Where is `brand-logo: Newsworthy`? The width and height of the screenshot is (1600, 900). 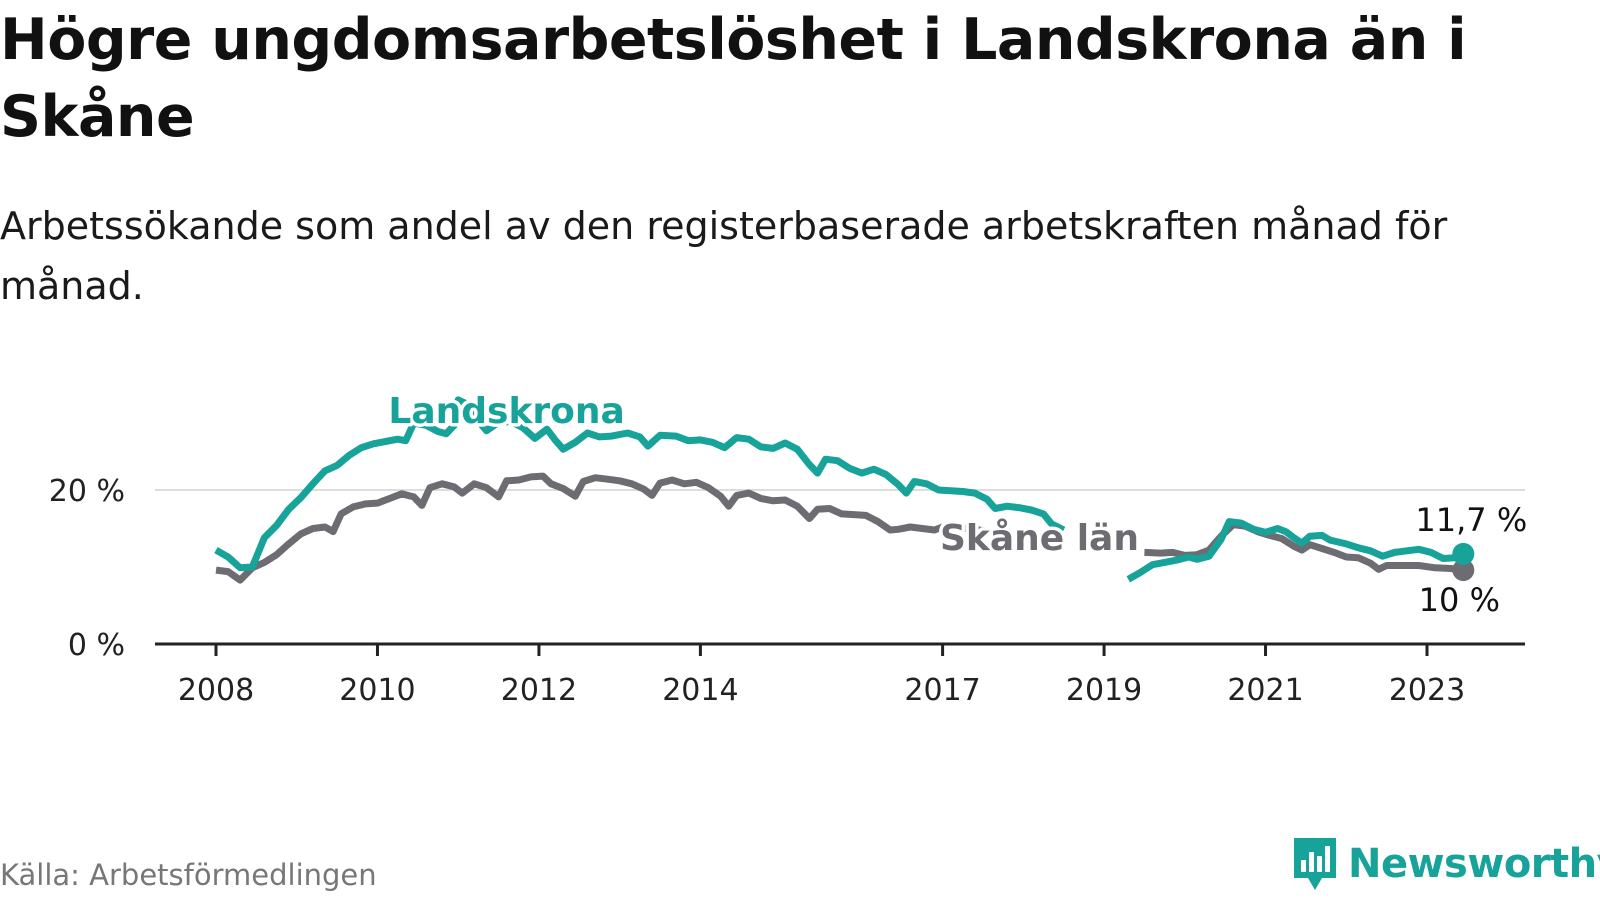
brand-logo: Newsworthy is located at coordinates (1446, 864).